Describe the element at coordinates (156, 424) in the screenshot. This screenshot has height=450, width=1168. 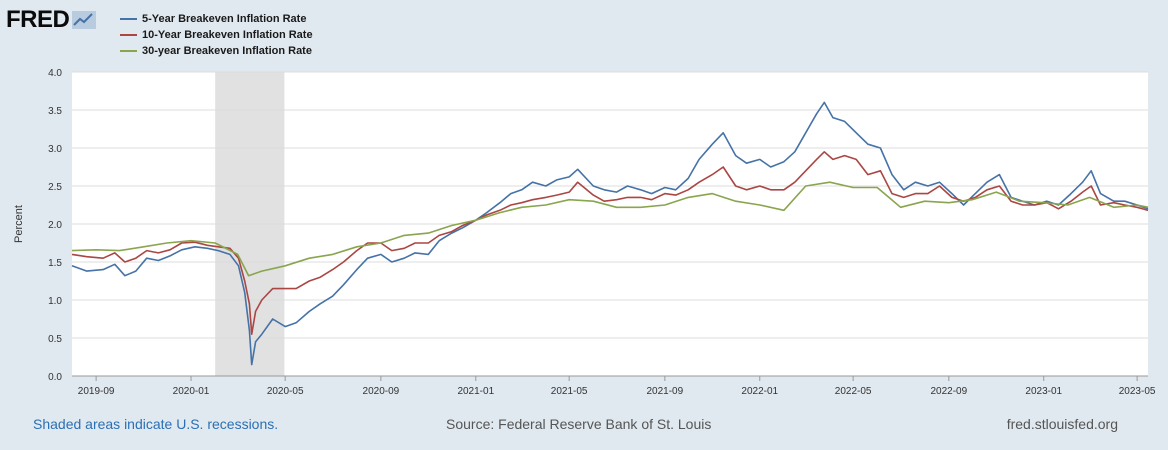
I see `recession-note: Shaded areas indicate U.S. recessions.` at that location.